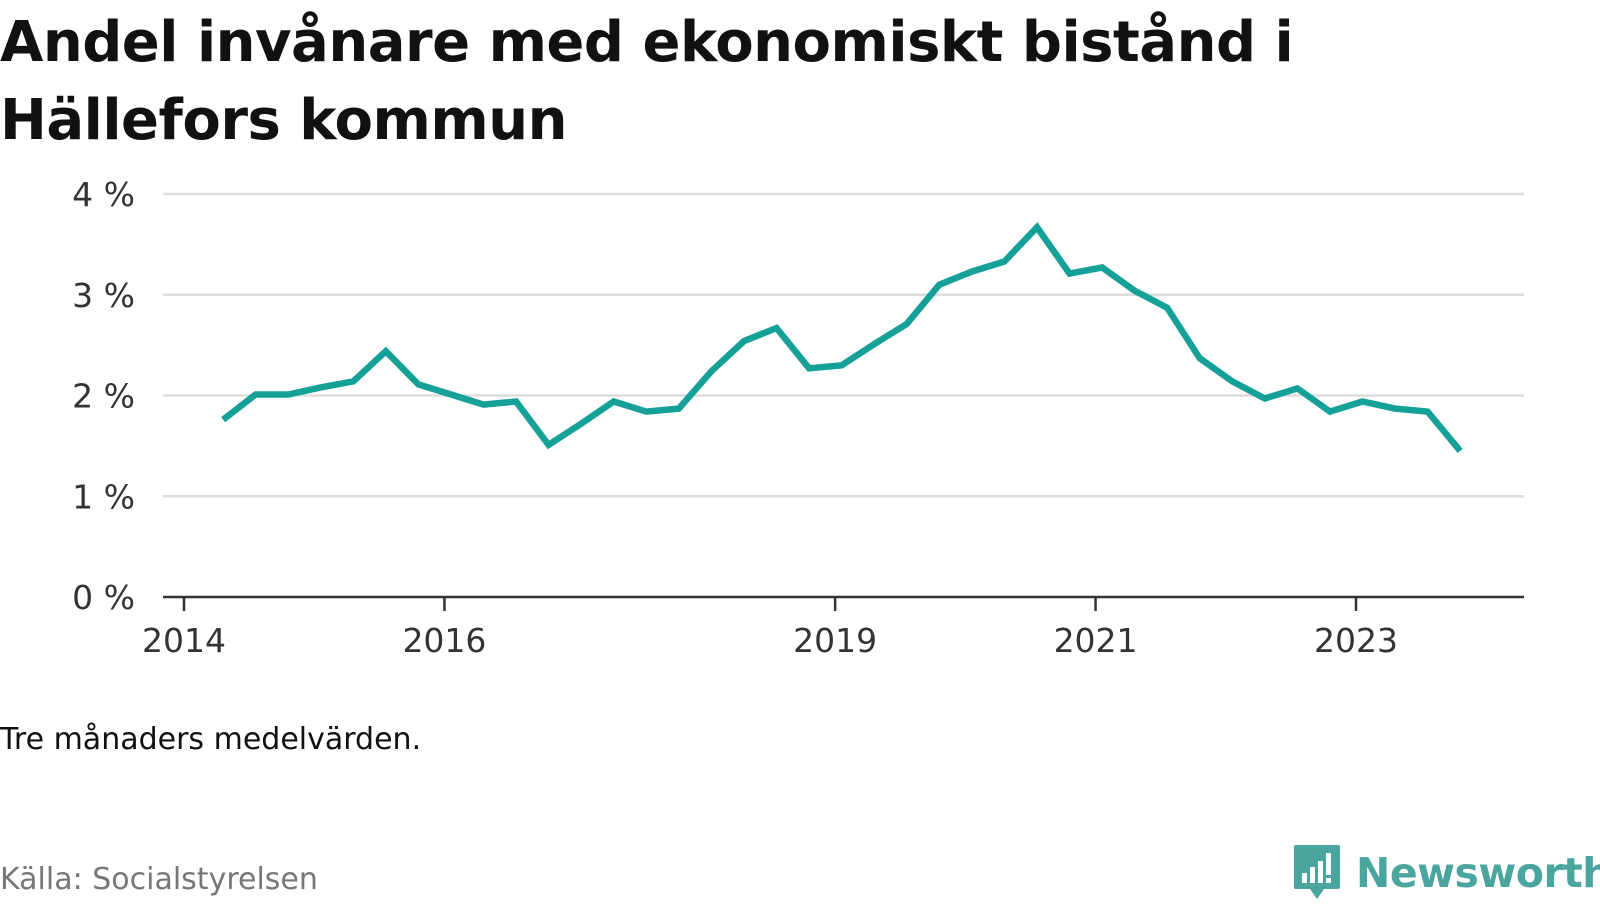 This screenshot has height=904, width=1600. Describe the element at coordinates (1096, 640) in the screenshot. I see `x-tick-label: 2021` at that location.